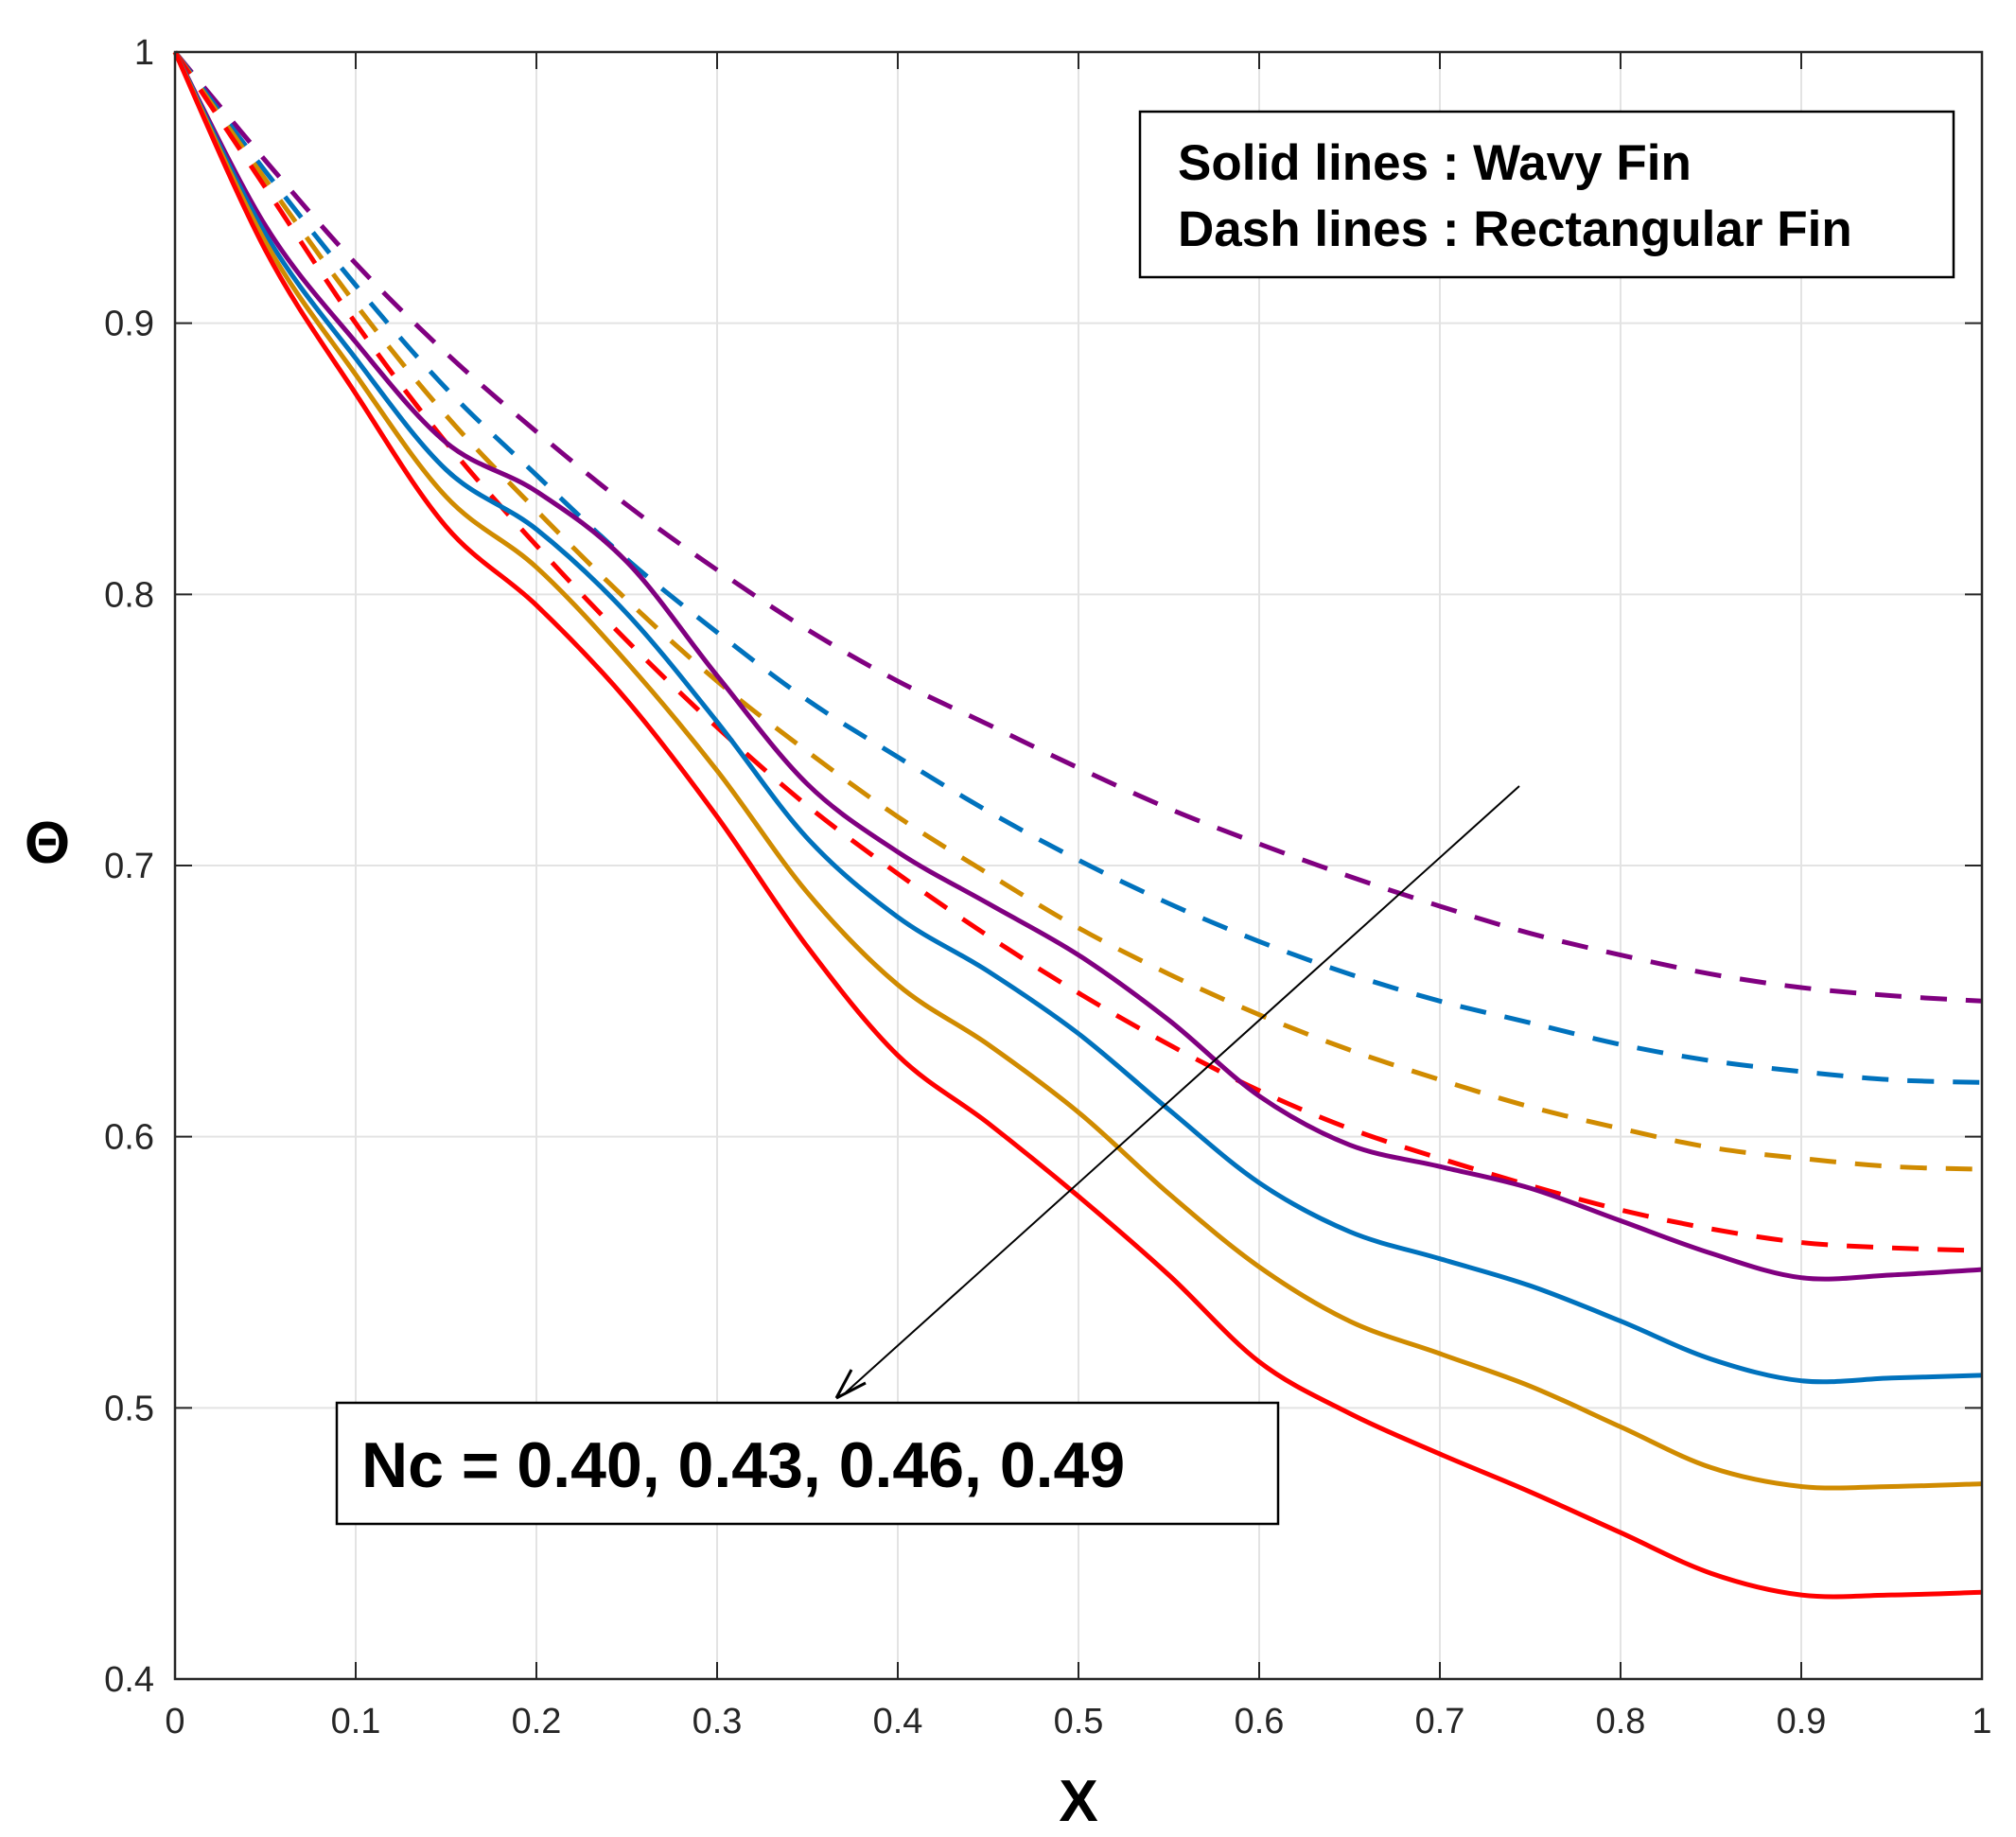  I want to click on y-tick-label: 0.6, so click(129, 1138).